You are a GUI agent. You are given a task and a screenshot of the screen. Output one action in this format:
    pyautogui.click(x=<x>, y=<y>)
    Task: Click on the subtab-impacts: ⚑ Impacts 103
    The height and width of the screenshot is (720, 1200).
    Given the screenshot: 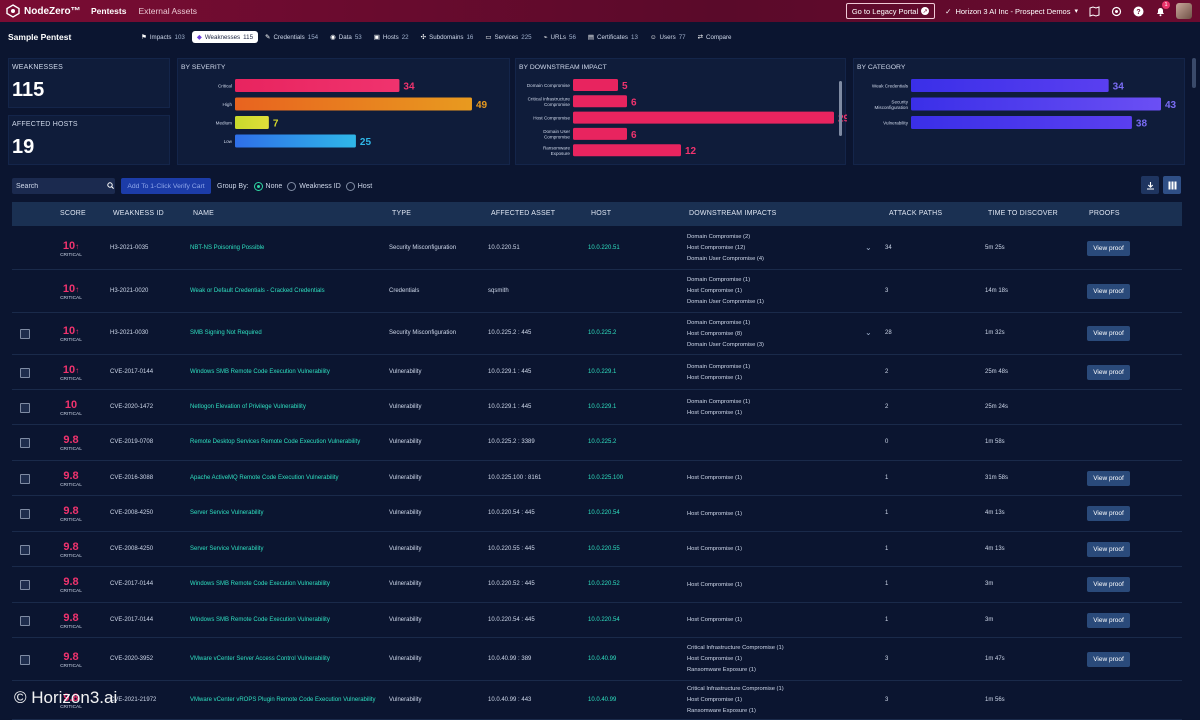 What is the action you would take?
    pyautogui.click(x=163, y=37)
    